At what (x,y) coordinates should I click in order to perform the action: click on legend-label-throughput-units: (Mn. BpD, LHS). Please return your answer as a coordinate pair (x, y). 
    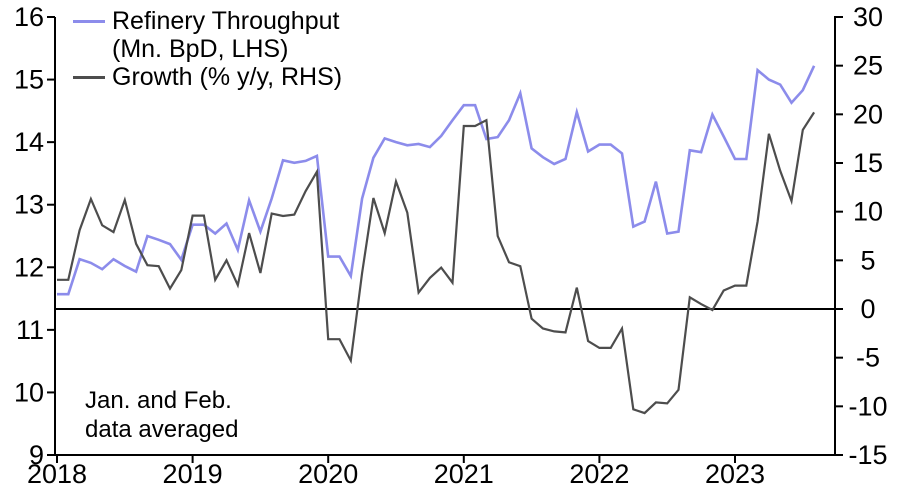
    Looking at the image, I should click on (200, 49).